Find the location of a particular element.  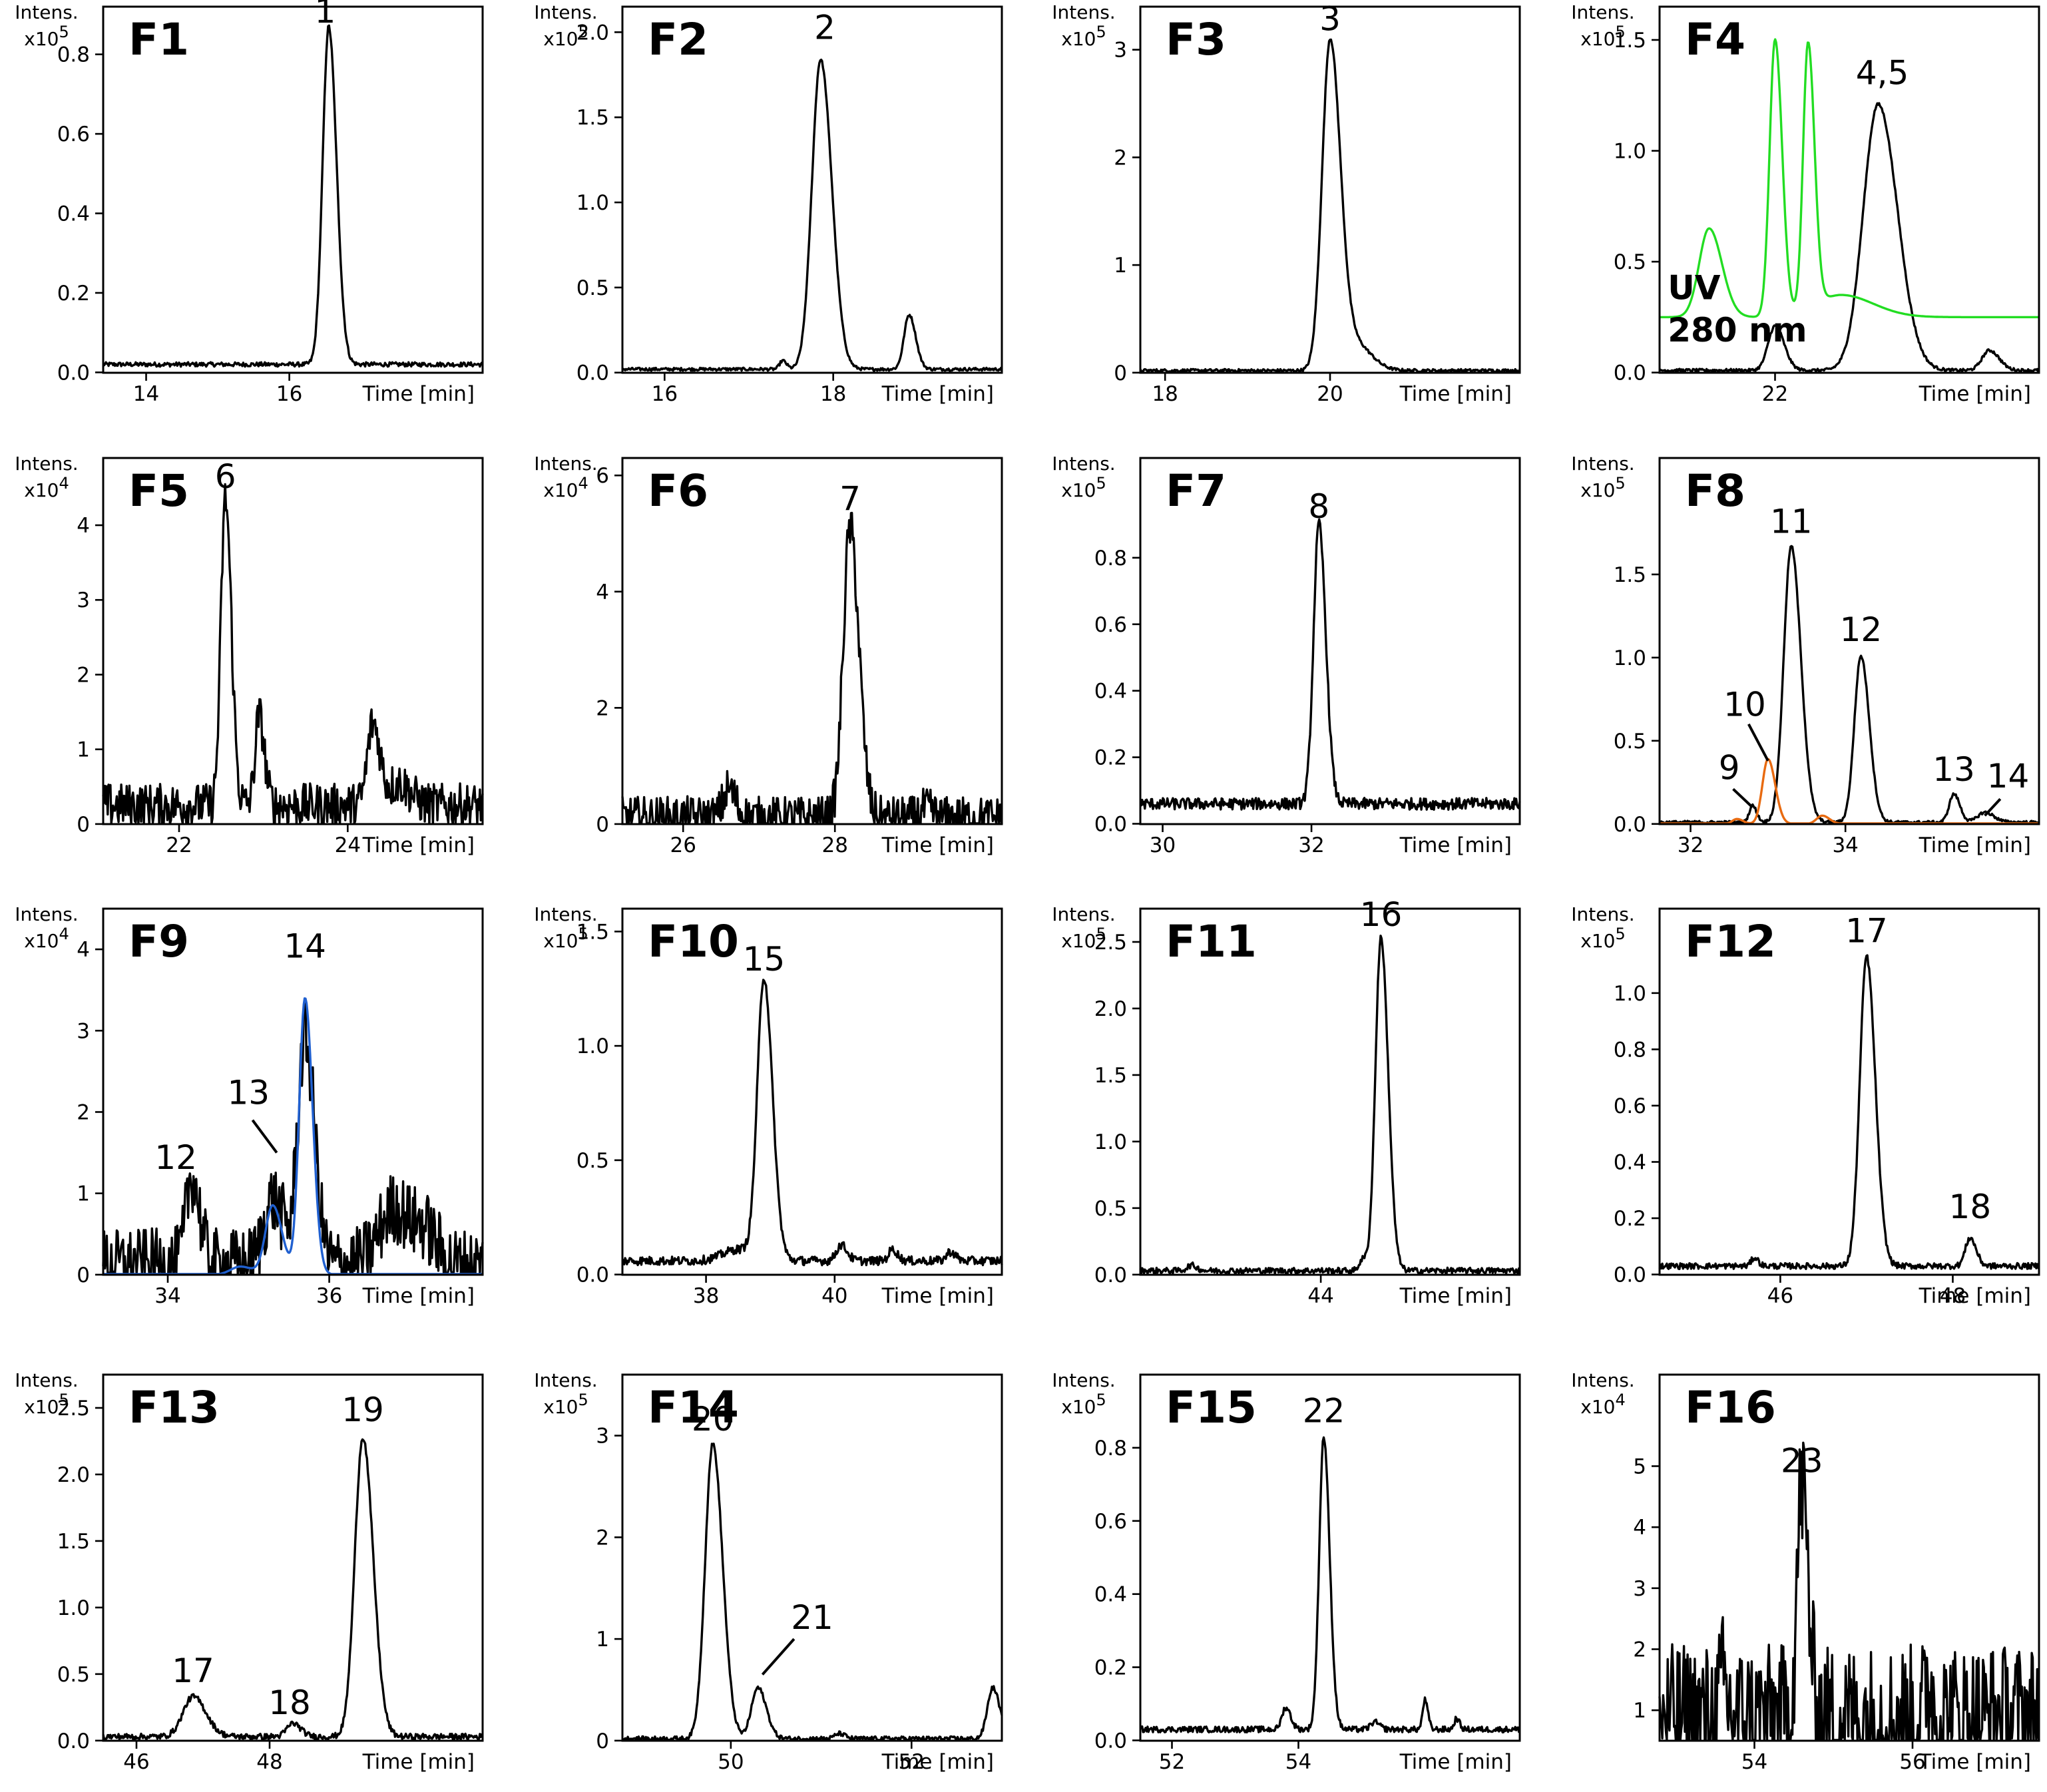

x-tick-label: 22 is located at coordinates (179, 845).